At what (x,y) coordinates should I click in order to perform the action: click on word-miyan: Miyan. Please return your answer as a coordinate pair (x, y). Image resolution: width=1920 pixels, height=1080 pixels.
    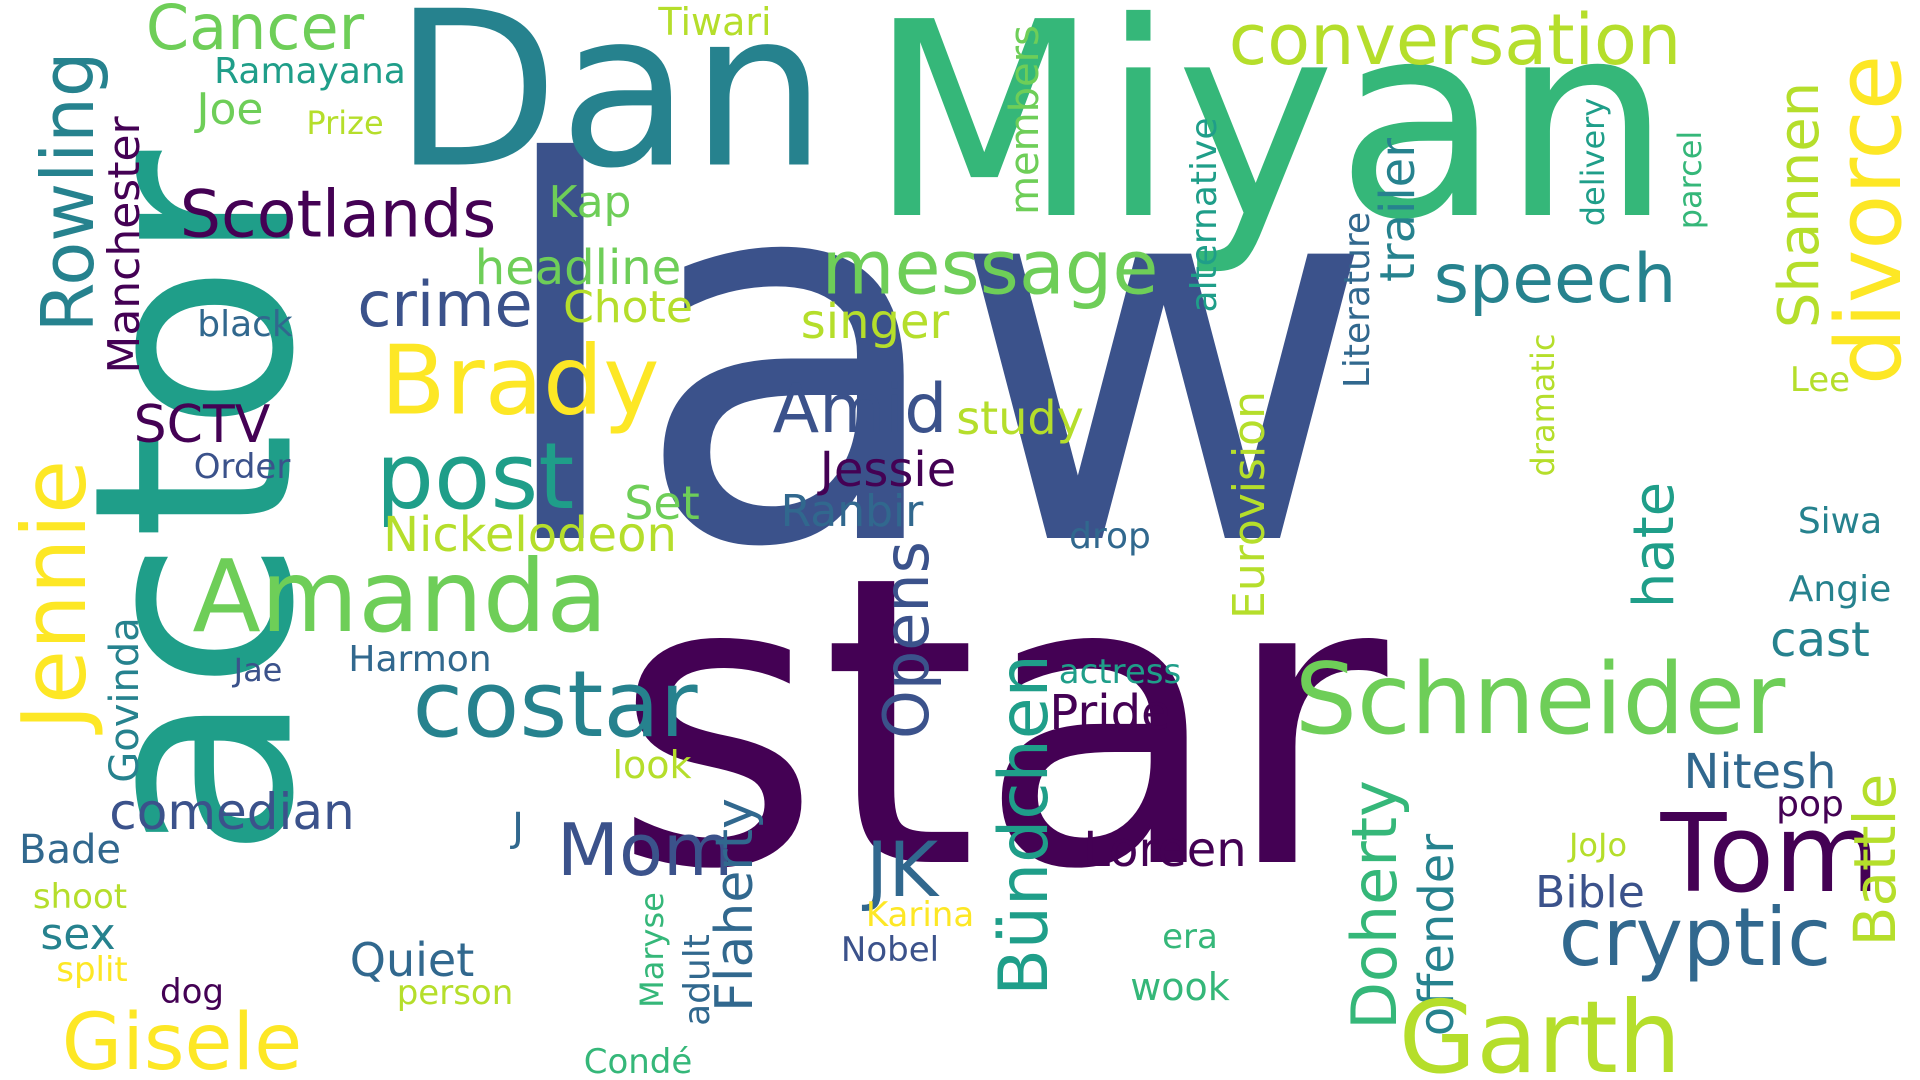
    Looking at the image, I should click on (1270, 139).